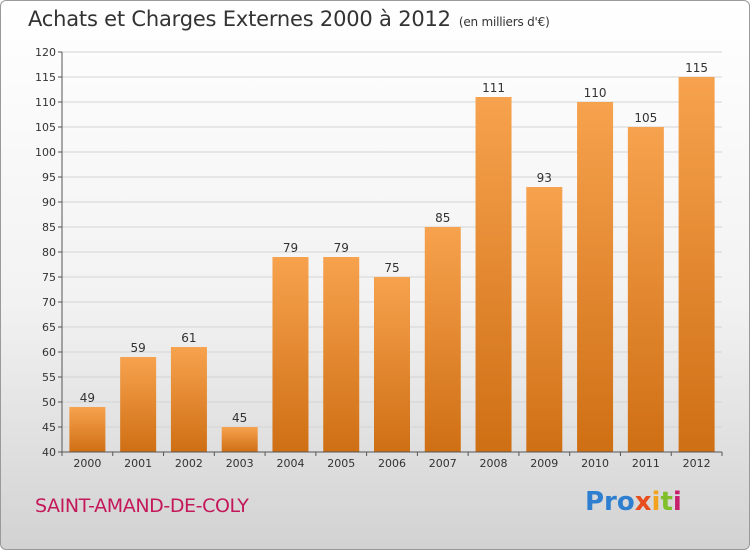  What do you see at coordinates (49, 302) in the screenshot?
I see `y-tick-label: 70` at bounding box center [49, 302].